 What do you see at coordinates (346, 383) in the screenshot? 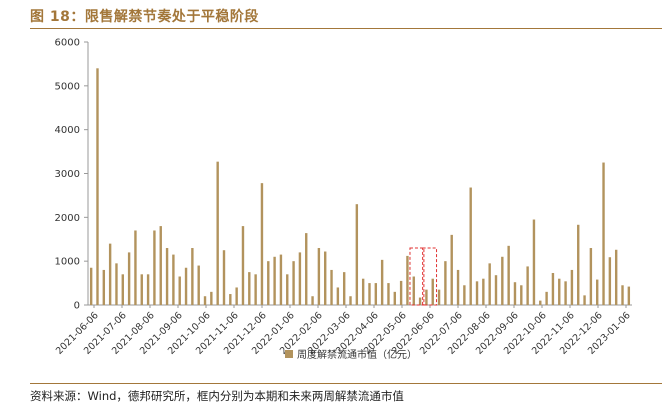
I see `source-divider` at bounding box center [346, 383].